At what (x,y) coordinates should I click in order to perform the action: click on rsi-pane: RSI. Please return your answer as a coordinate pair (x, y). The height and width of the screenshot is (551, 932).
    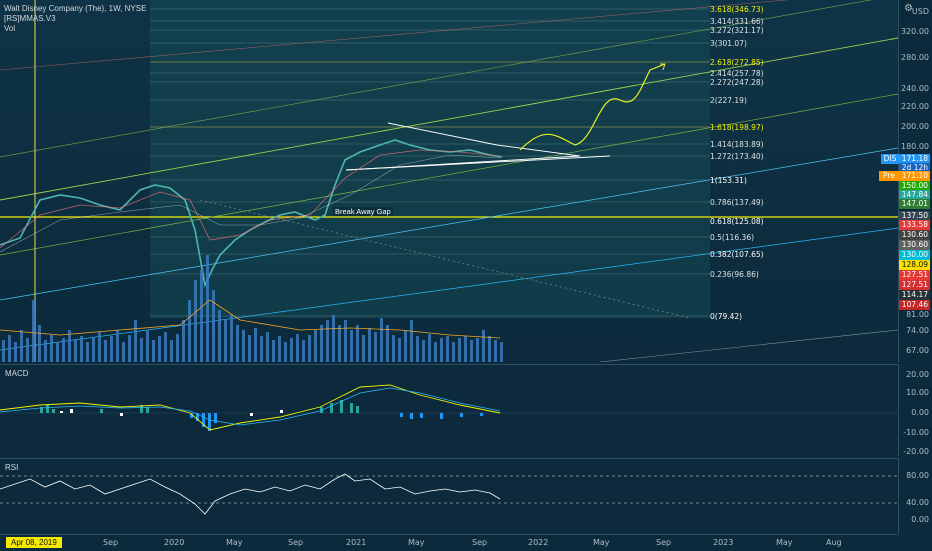
    Looking at the image, I should click on (449, 496).